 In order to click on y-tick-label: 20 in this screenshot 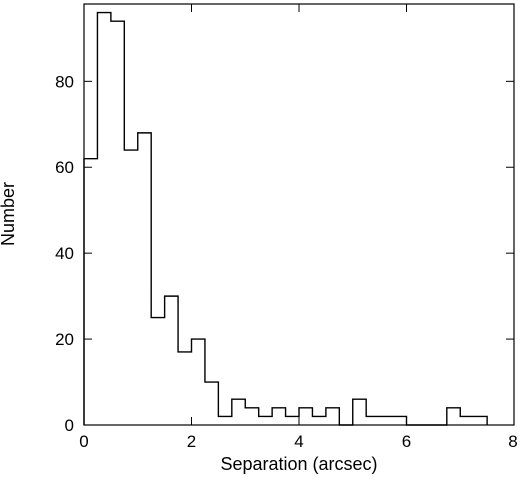, I will do `click(64, 339)`.